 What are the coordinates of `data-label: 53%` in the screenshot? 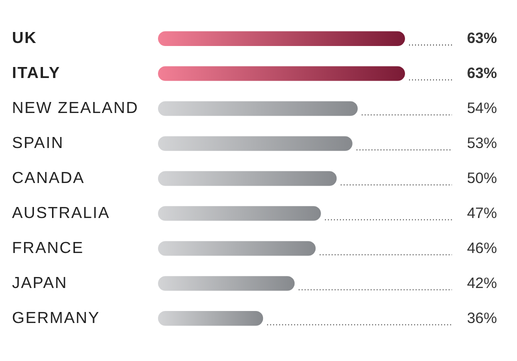 It's located at (481, 143).